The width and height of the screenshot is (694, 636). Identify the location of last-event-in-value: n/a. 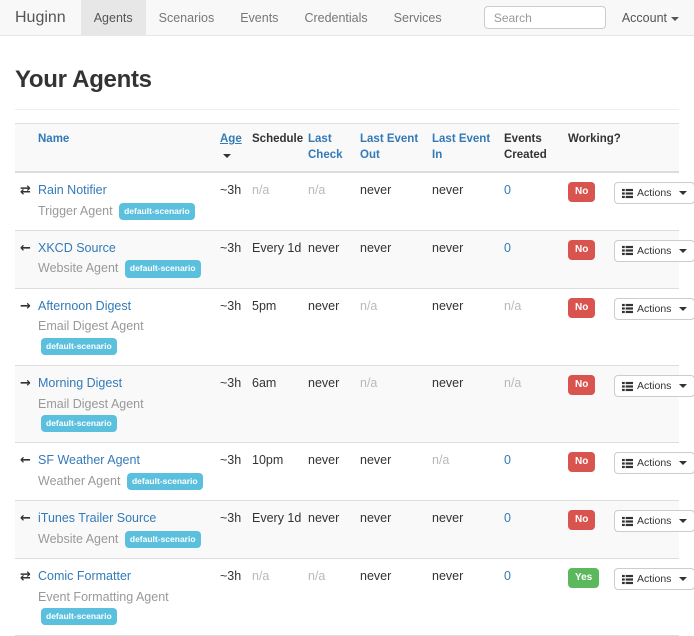
(441, 460).